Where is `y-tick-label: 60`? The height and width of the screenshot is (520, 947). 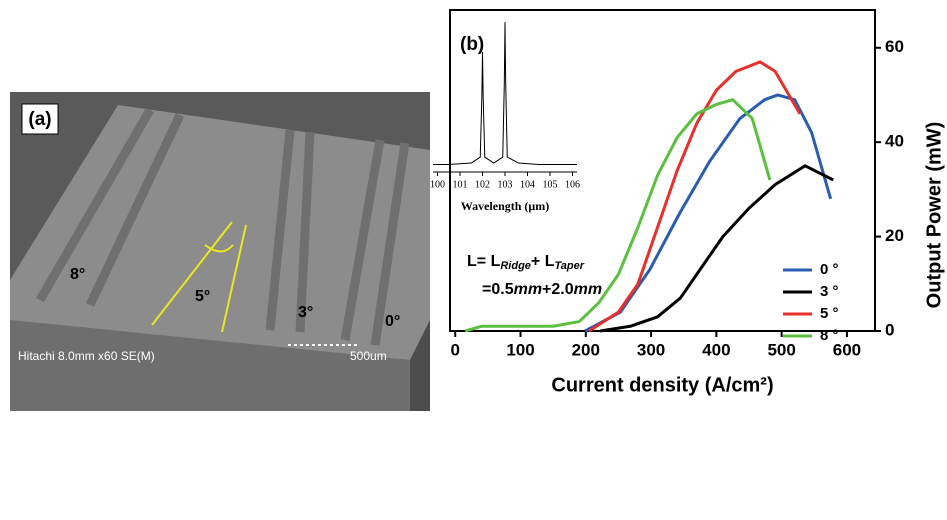 y-tick-label: 60 is located at coordinates (894, 46).